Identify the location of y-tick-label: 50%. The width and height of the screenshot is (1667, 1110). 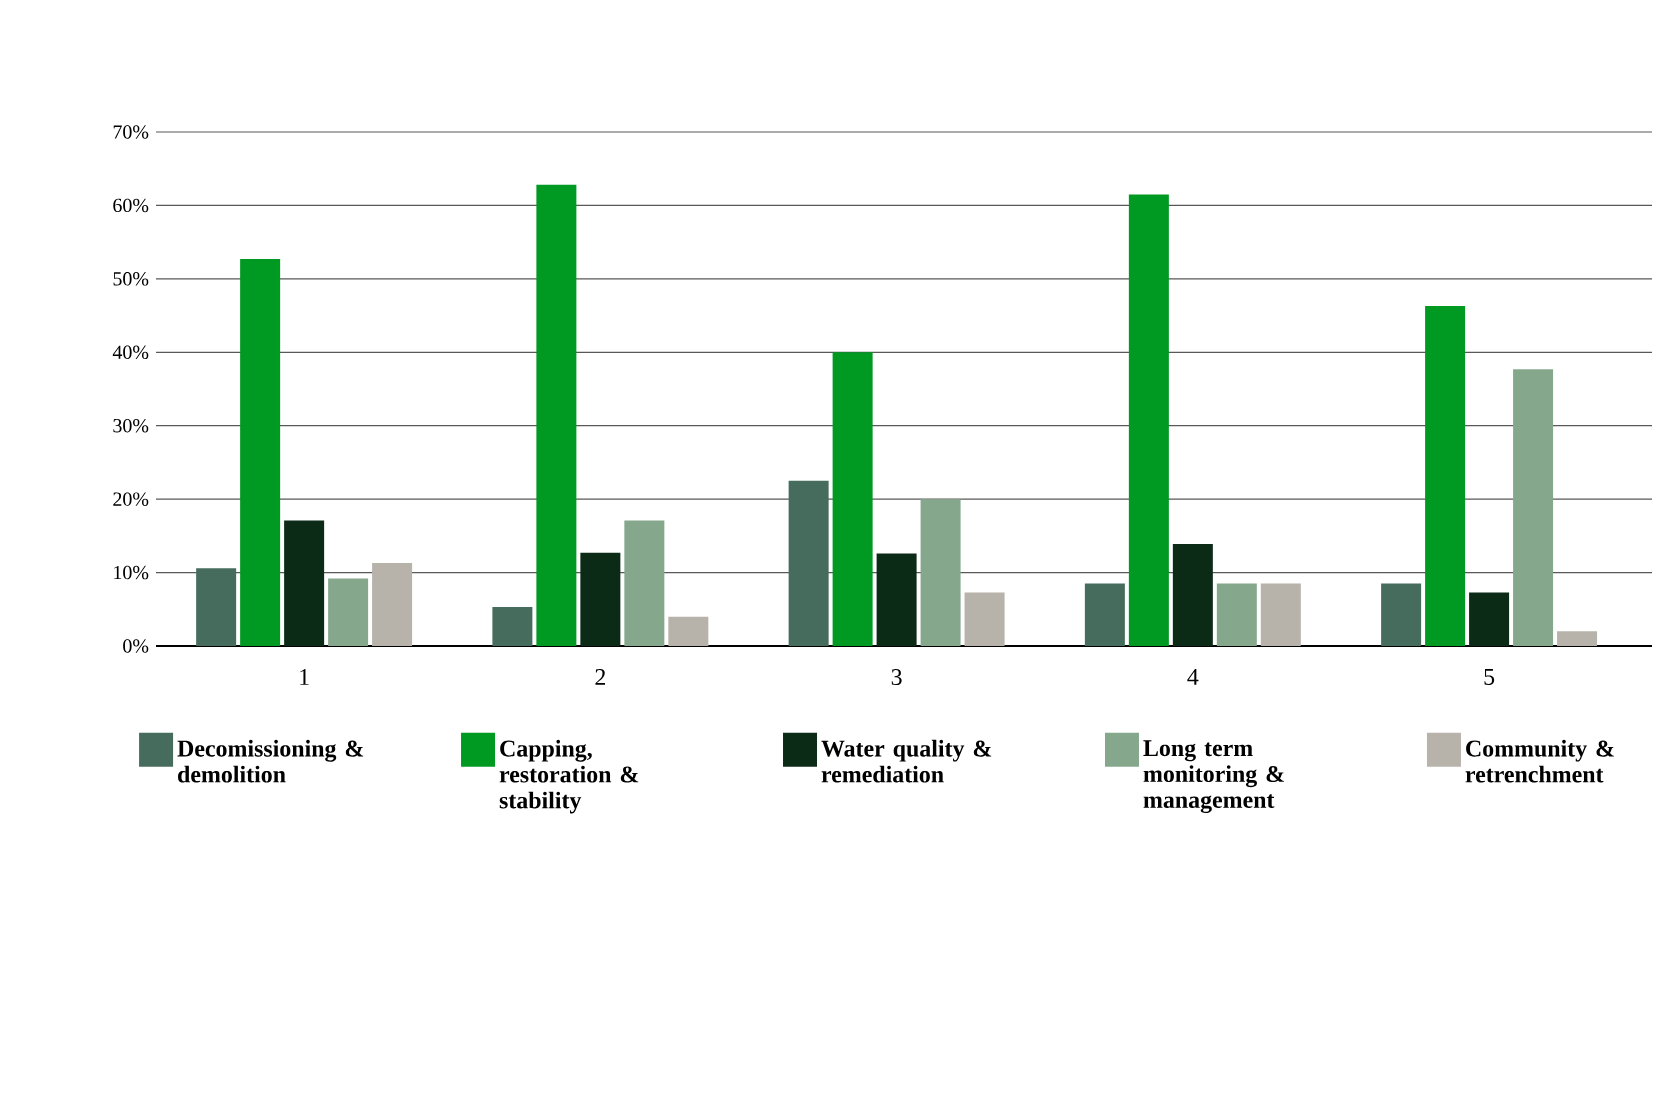
(131, 279).